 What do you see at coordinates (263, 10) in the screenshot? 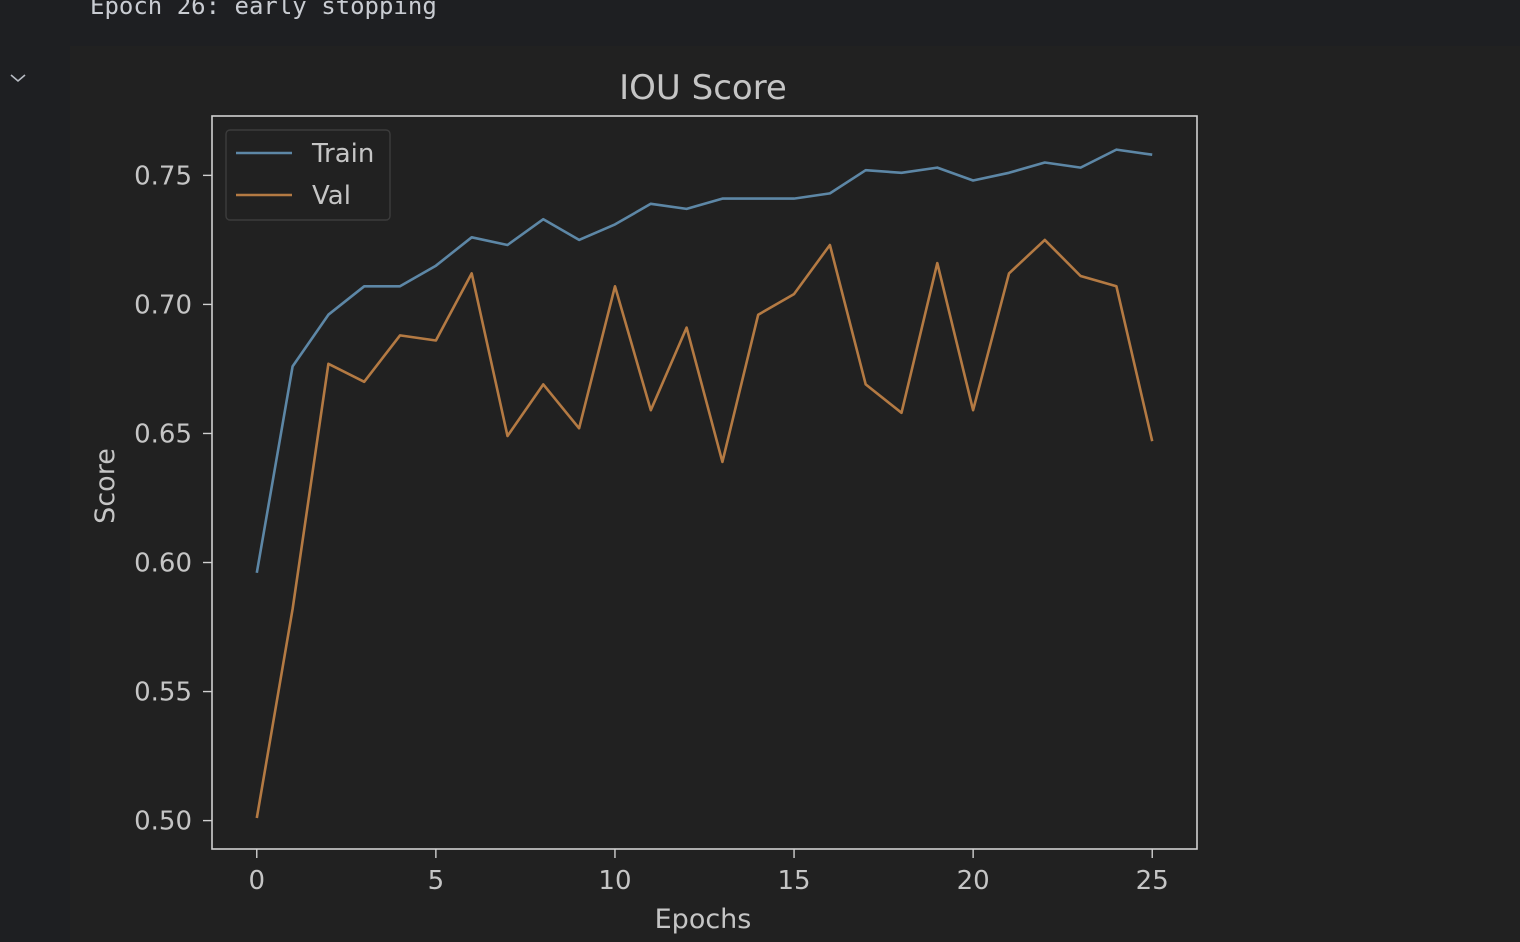
I see `console-log-line: Epoch 26: early stopping` at bounding box center [263, 10].